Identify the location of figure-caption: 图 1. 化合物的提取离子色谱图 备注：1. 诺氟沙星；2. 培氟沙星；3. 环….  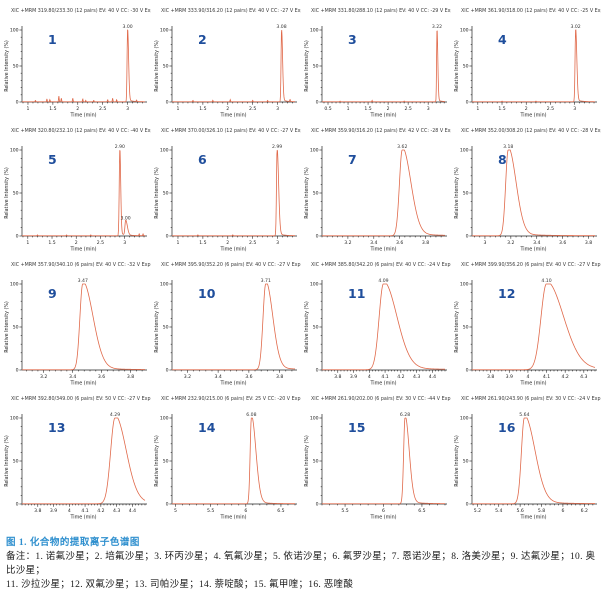
(301, 563).